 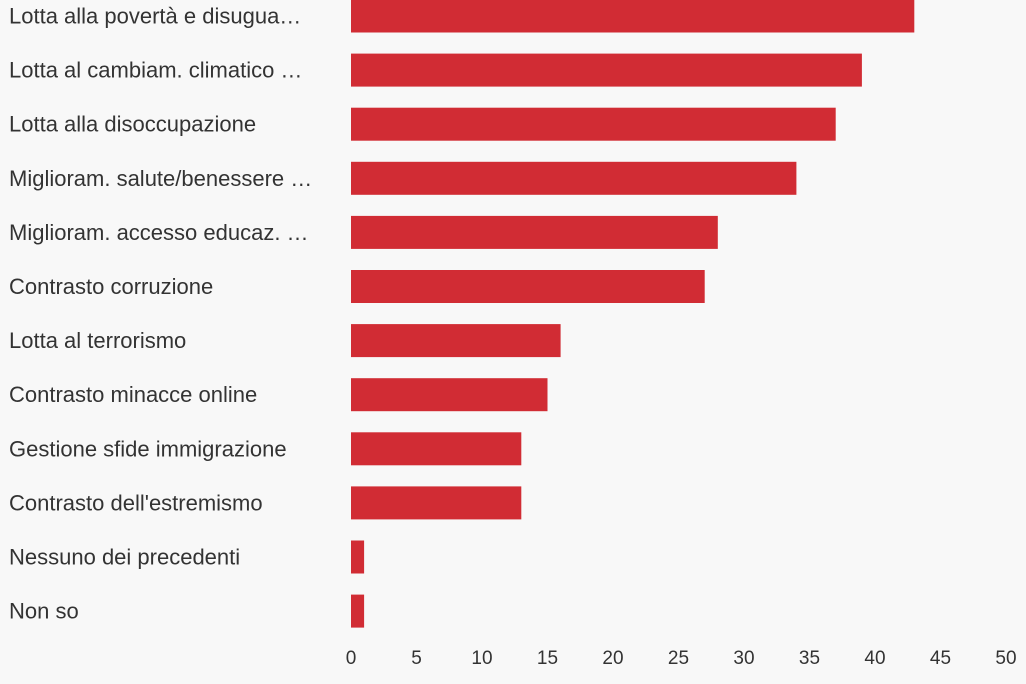 I want to click on x-tick-label: 5, so click(x=416, y=658).